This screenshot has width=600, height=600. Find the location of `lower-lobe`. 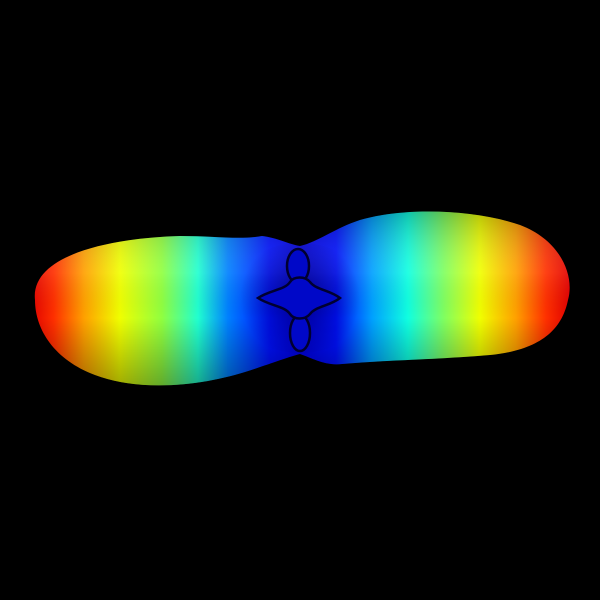

lower-lobe is located at coordinates (300, 333).